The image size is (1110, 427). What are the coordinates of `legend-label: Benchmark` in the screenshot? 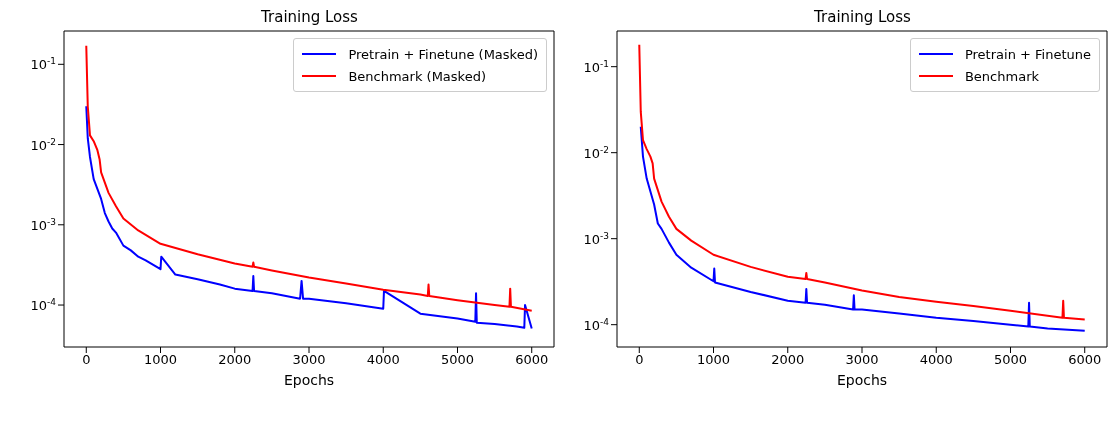 It's located at (1001, 76).